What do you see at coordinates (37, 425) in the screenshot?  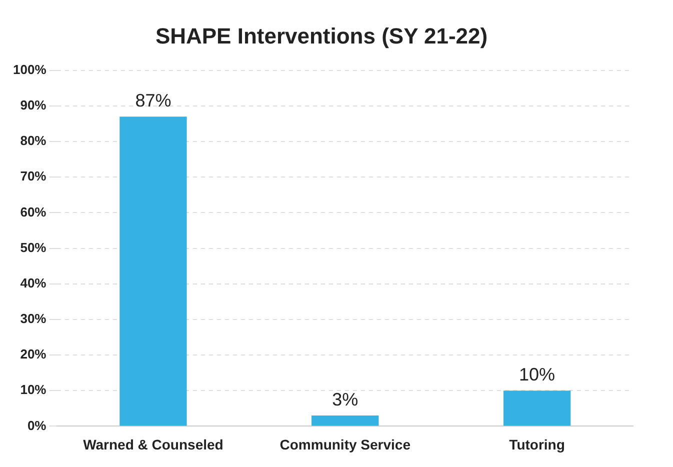 I see `y-tick-label: 0%` at bounding box center [37, 425].